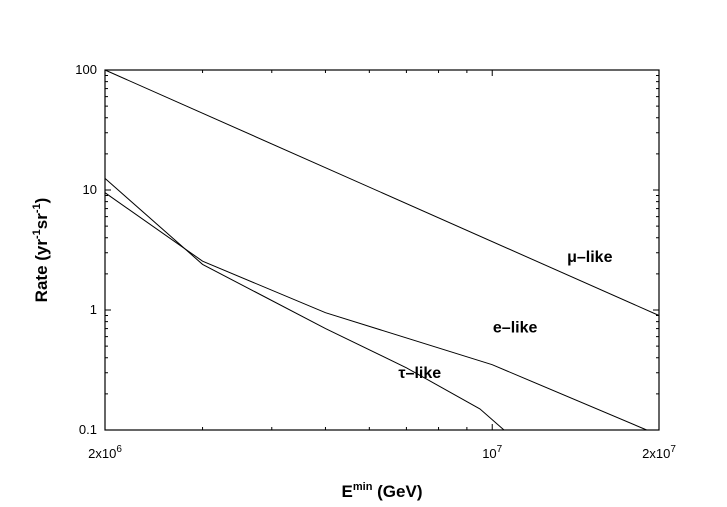  What do you see at coordinates (86, 249) in the screenshot?
I see `y-tick-labels: 100 10 1 0.1` at bounding box center [86, 249].